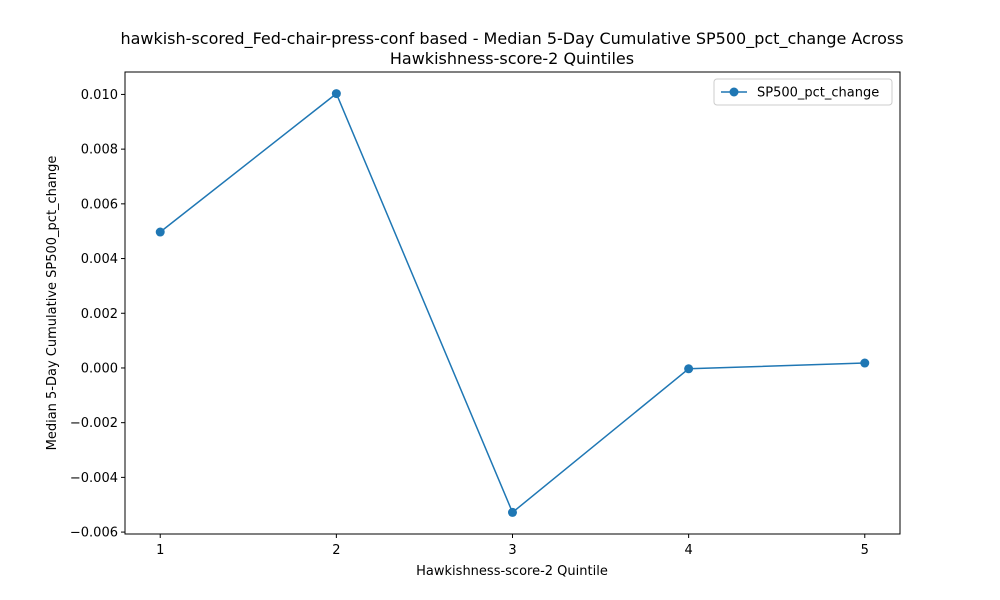 Image resolution: width=1000 pixels, height=600 pixels. I want to click on y-tick-label: 0.006, so click(99, 204).